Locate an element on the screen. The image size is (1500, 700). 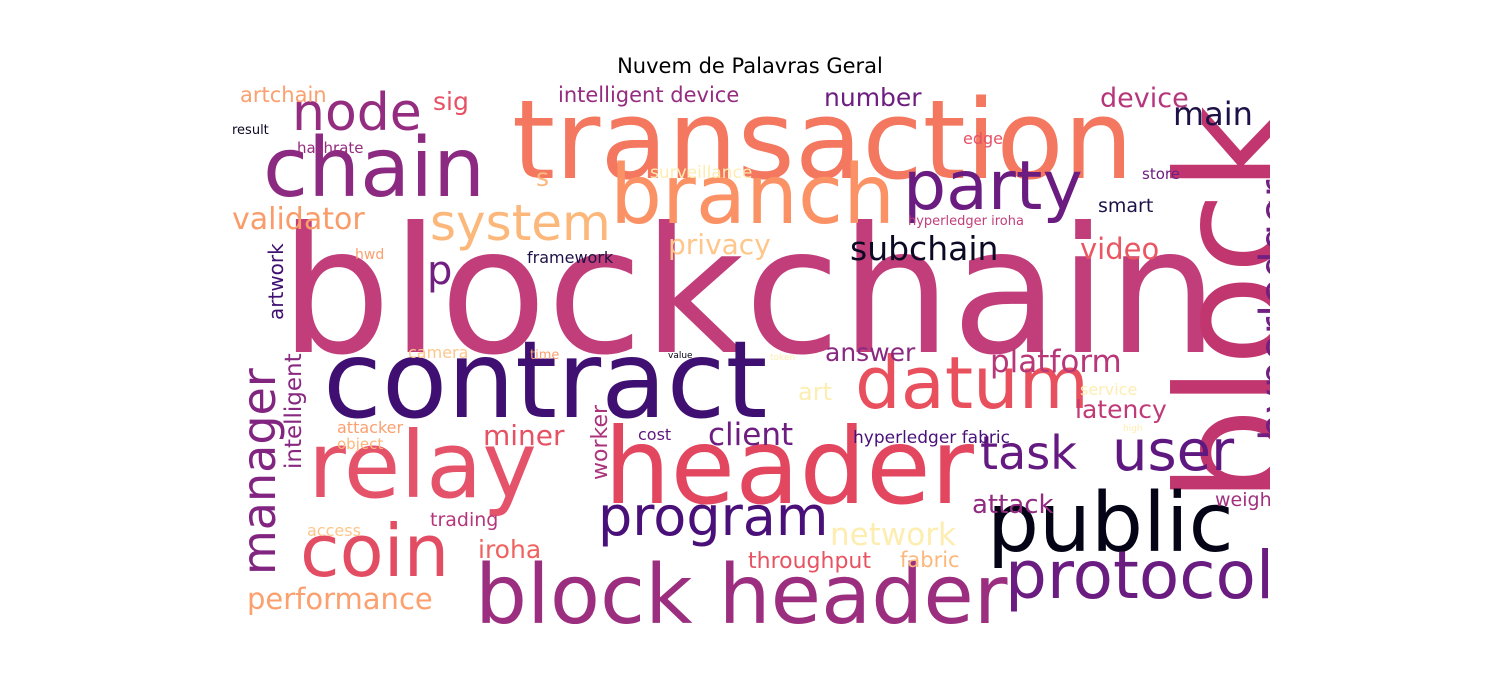
word-sig: sig is located at coordinates (451, 101).